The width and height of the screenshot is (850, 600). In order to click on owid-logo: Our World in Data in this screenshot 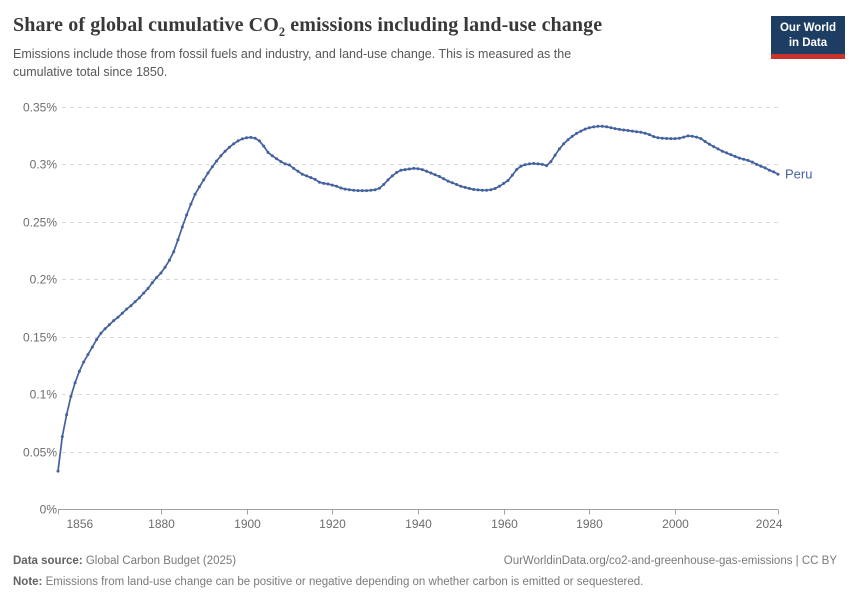, I will do `click(807, 38)`.